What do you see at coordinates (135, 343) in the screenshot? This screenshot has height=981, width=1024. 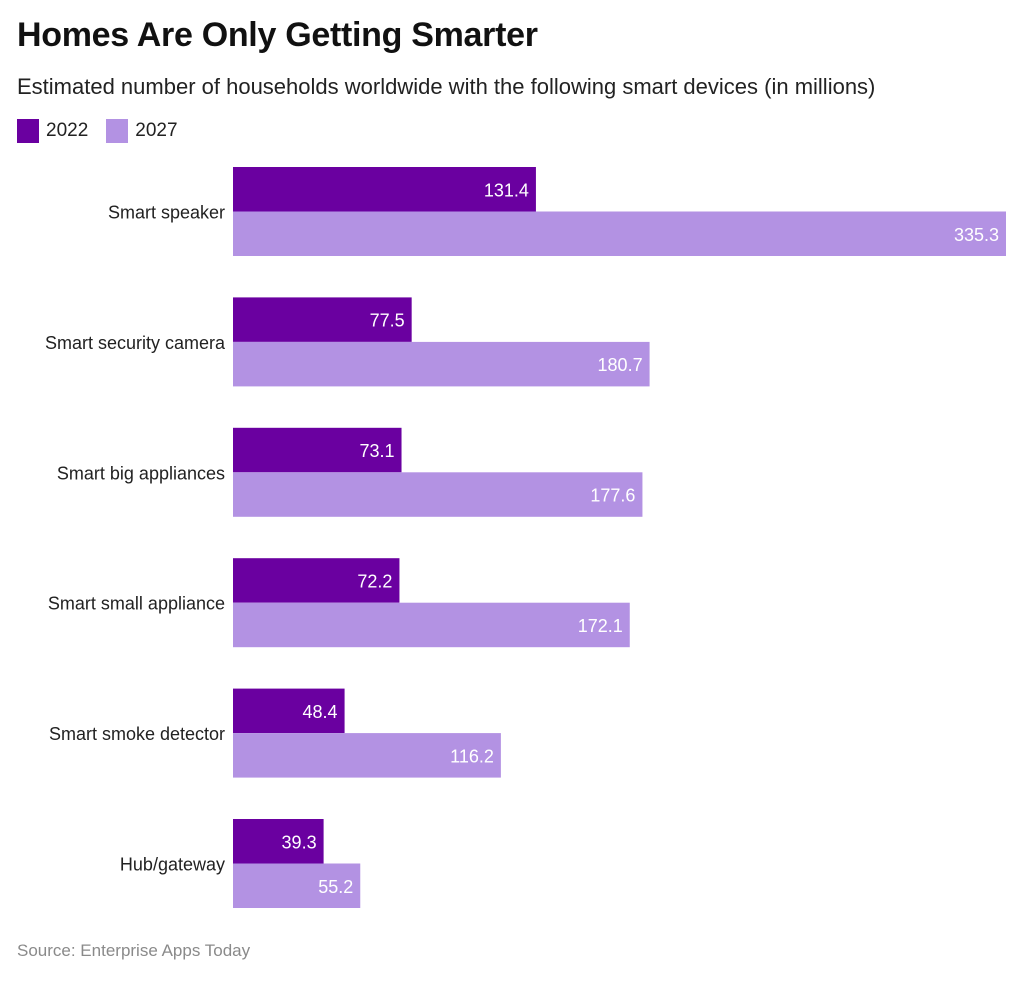 I see `category-label: Smart security camera` at bounding box center [135, 343].